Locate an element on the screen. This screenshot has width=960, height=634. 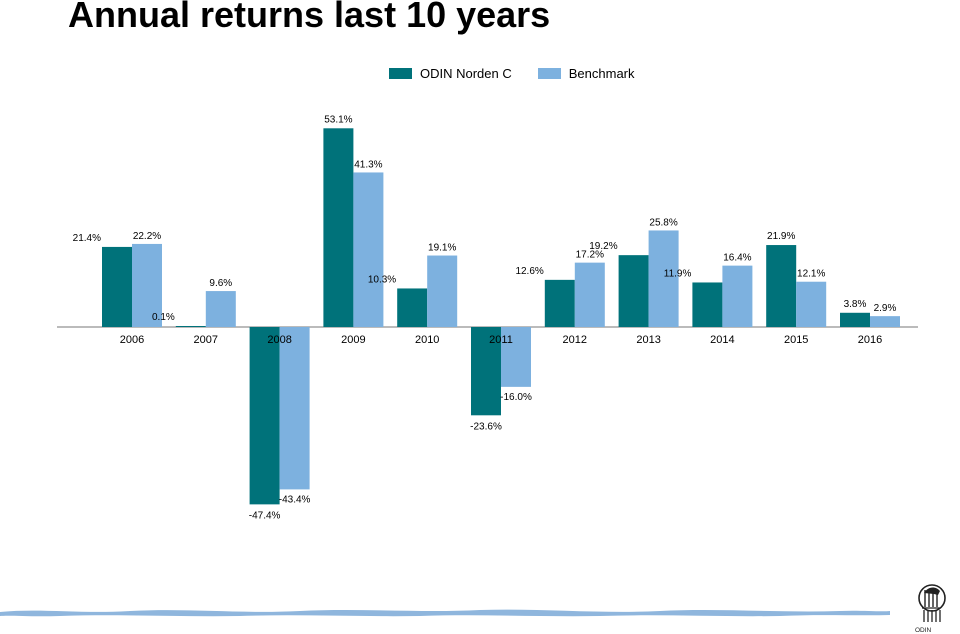
x-tick-label-2009: 2009 is located at coordinates (353, 340).